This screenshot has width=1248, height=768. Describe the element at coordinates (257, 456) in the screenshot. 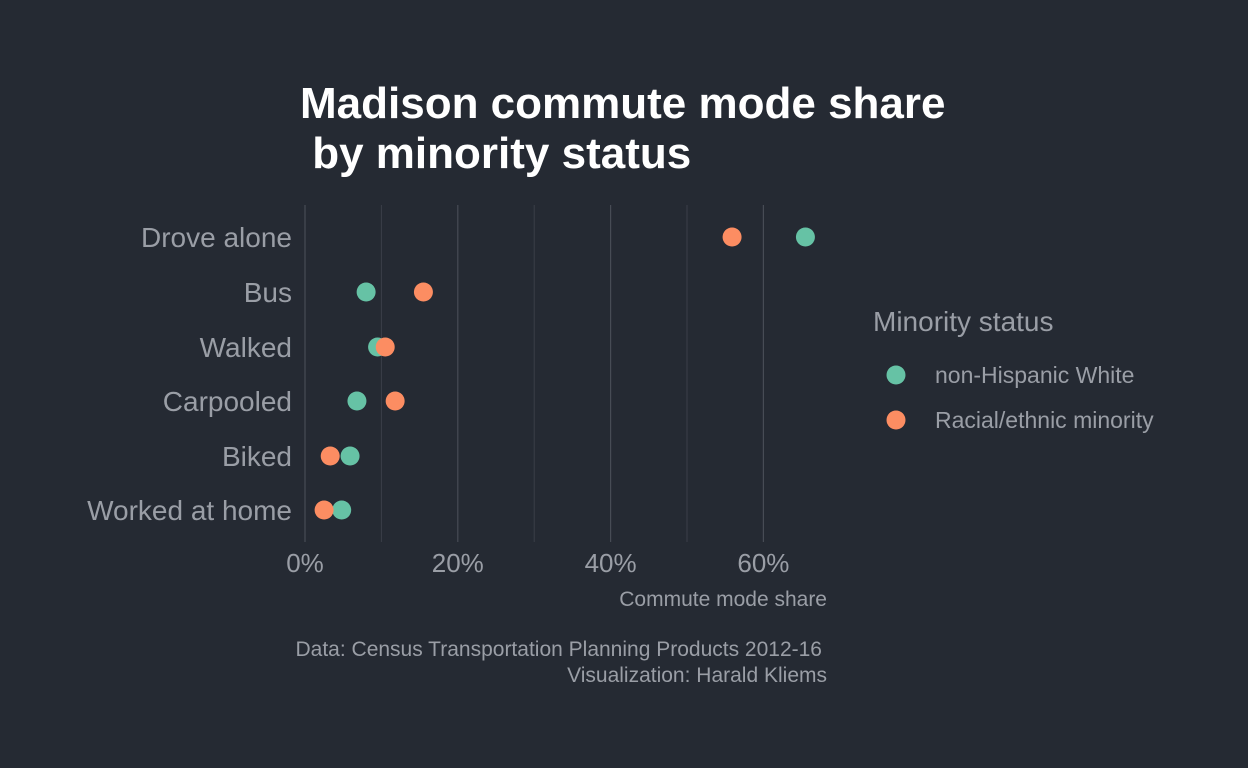

I see `category-label: Biked` at that location.